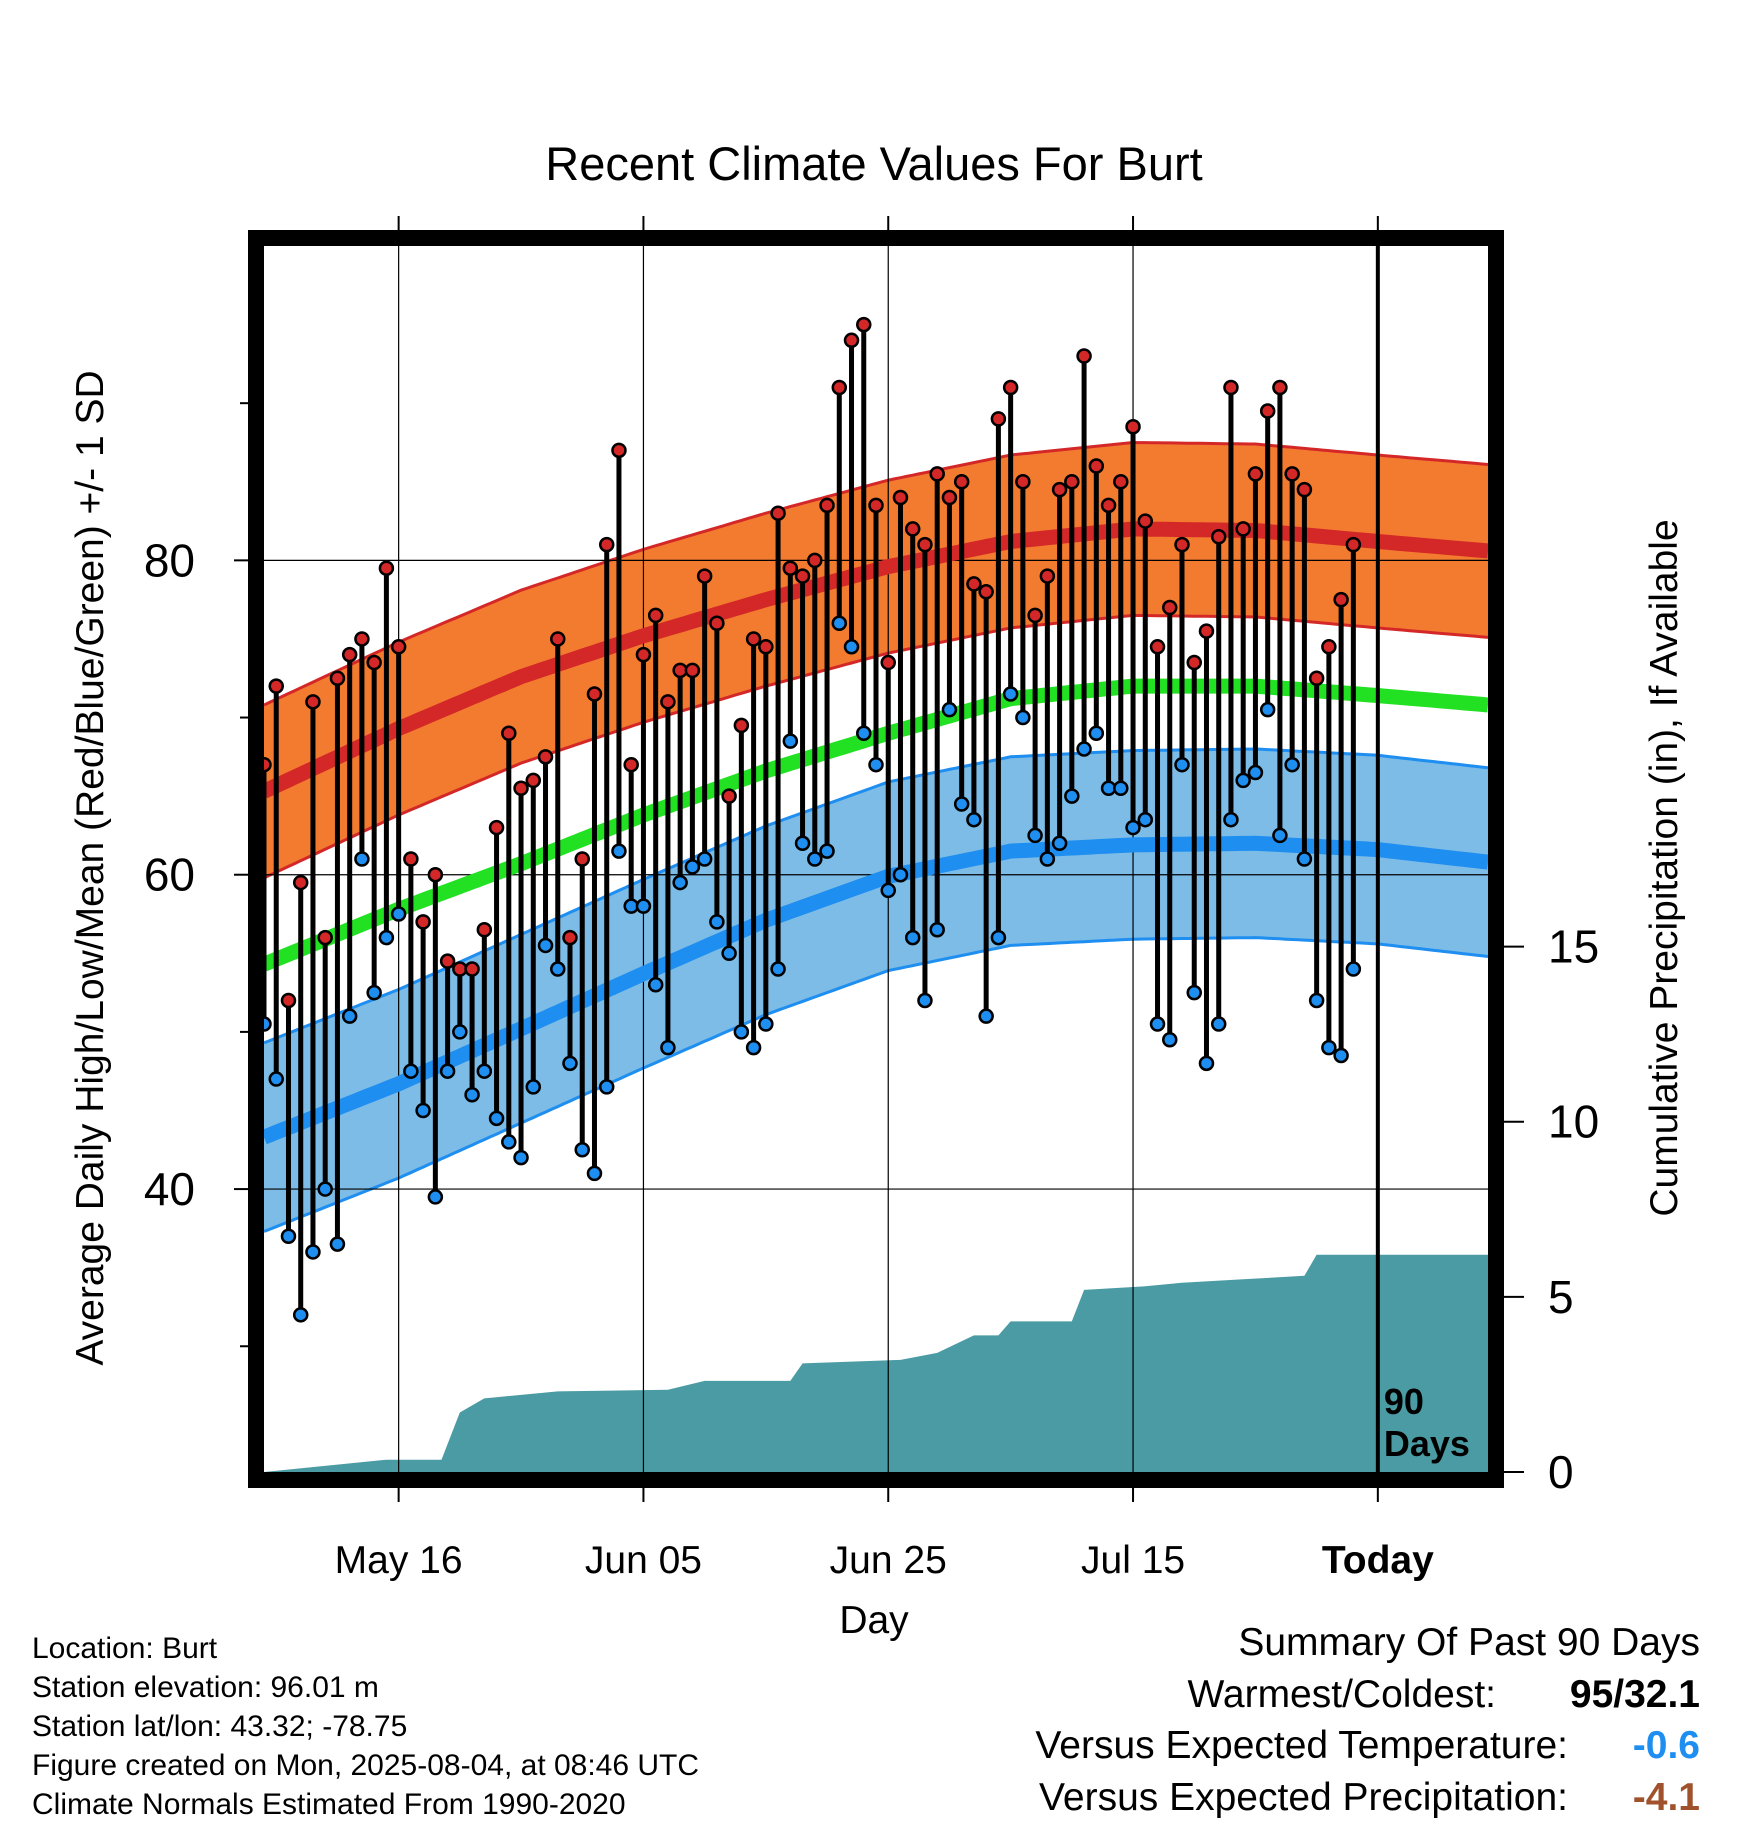 The image size is (1748, 1828). What do you see at coordinates (1301, 1745) in the screenshot?
I see `summary-temp-label: Versus Expected Temperature:` at bounding box center [1301, 1745].